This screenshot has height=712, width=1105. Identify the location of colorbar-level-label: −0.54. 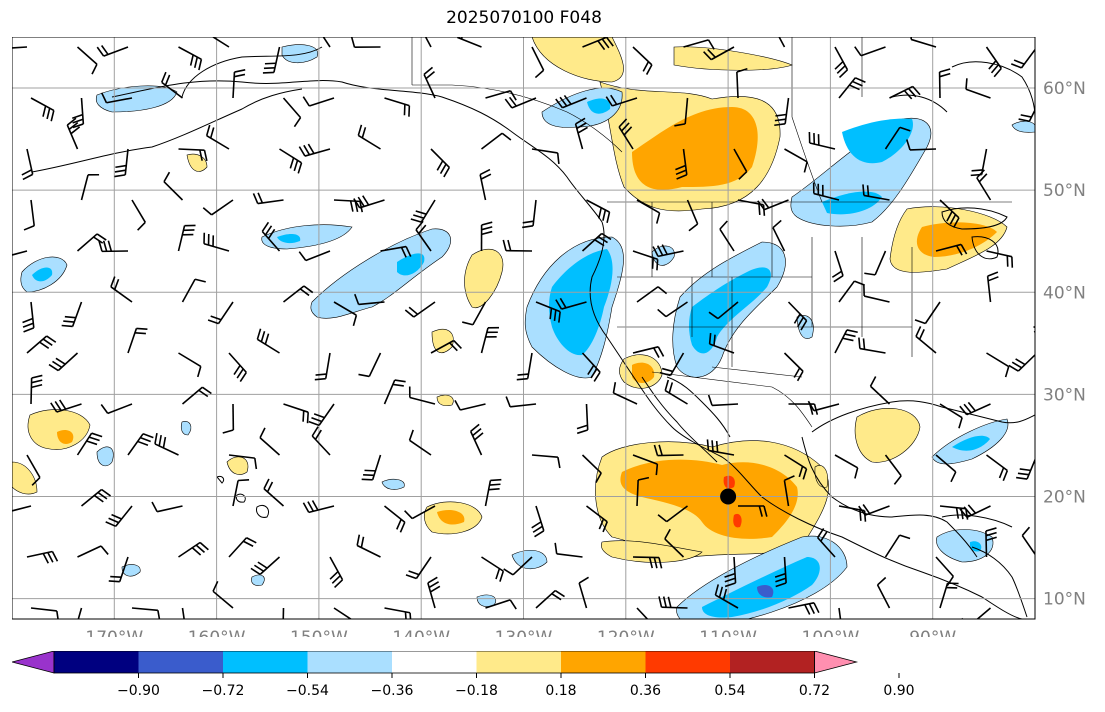
(307, 691).